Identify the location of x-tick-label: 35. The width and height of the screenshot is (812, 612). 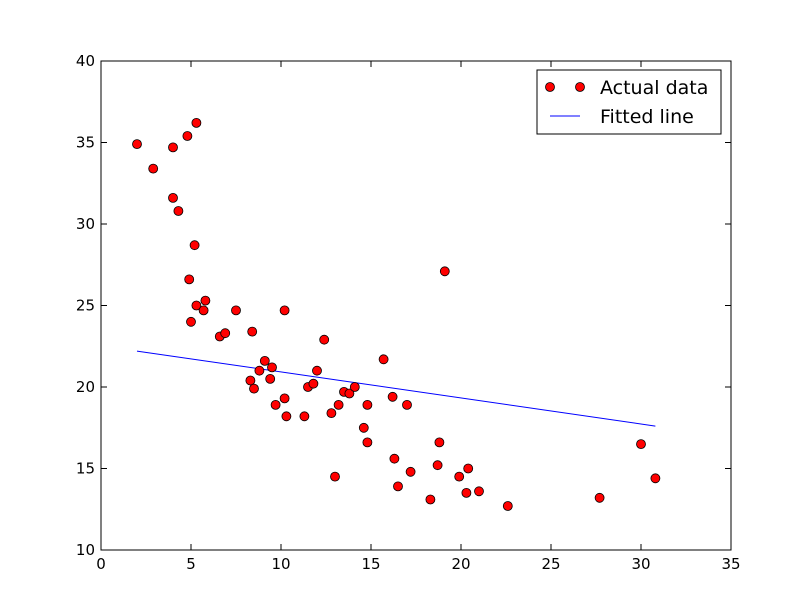
(730, 564).